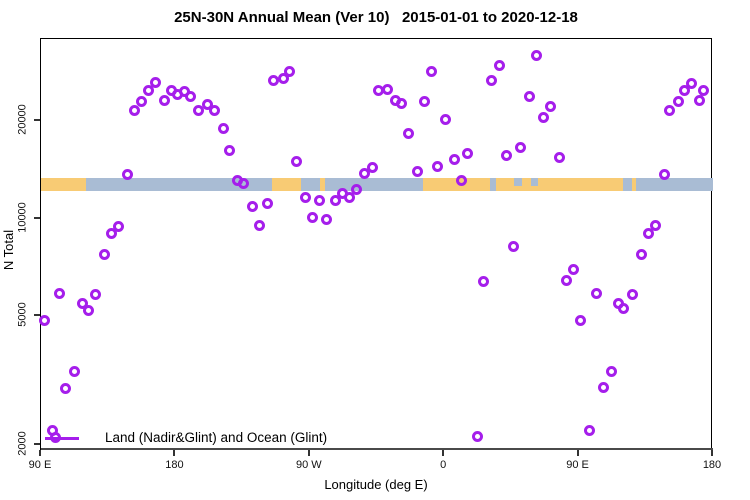 This screenshot has height=500, width=750. Describe the element at coordinates (55, 437) in the screenshot. I see `legend-open-circle-icon` at that location.